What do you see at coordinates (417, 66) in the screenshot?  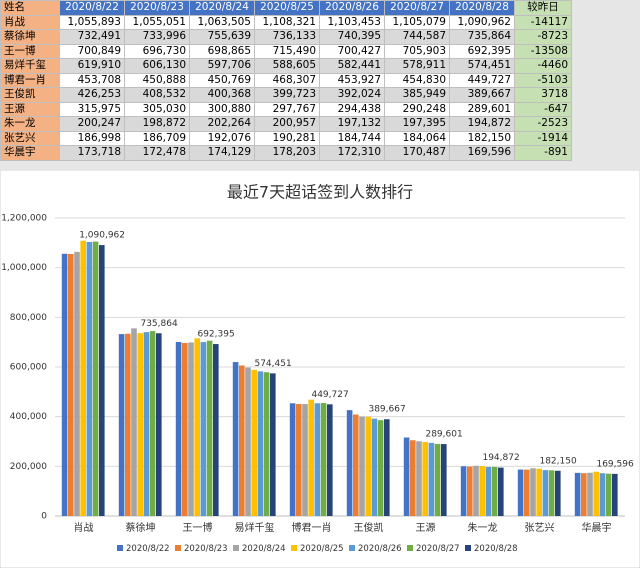 I see `table-cell: 578,911` at bounding box center [417, 66].